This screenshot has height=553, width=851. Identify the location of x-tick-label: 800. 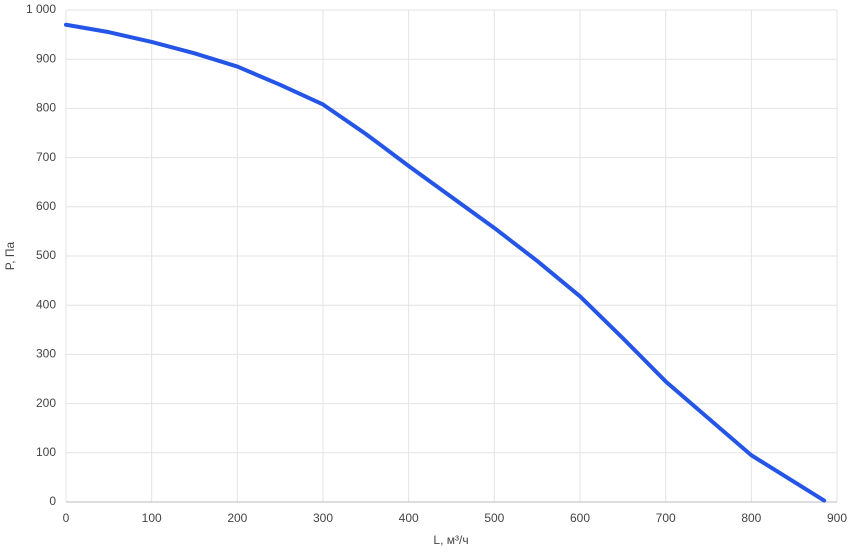
(751, 518).